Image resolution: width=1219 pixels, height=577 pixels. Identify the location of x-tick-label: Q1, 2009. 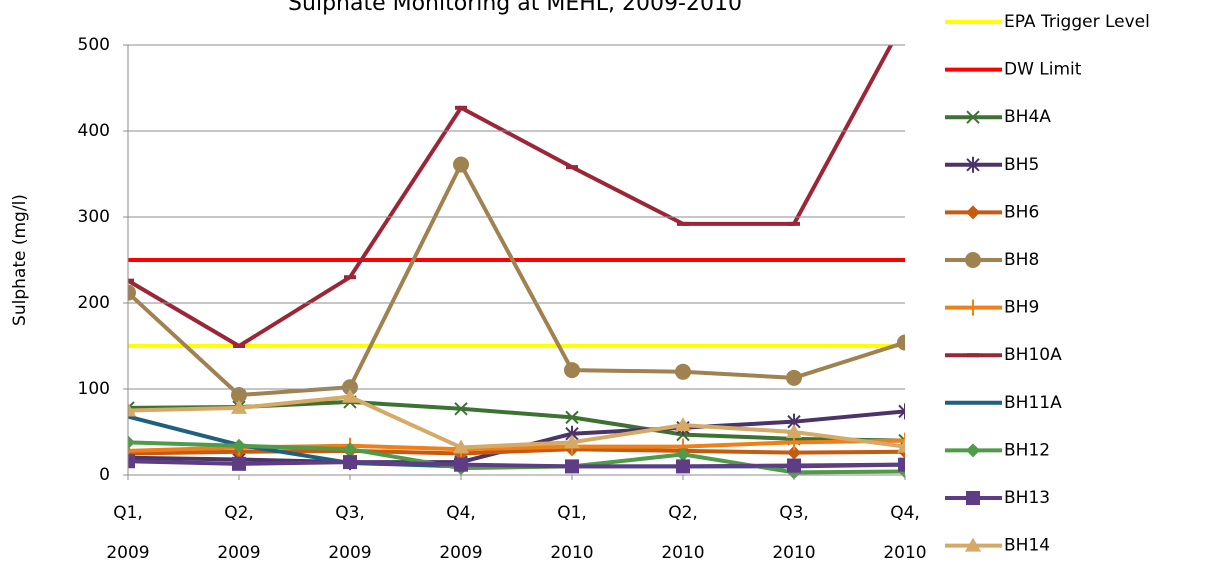
(127, 533).